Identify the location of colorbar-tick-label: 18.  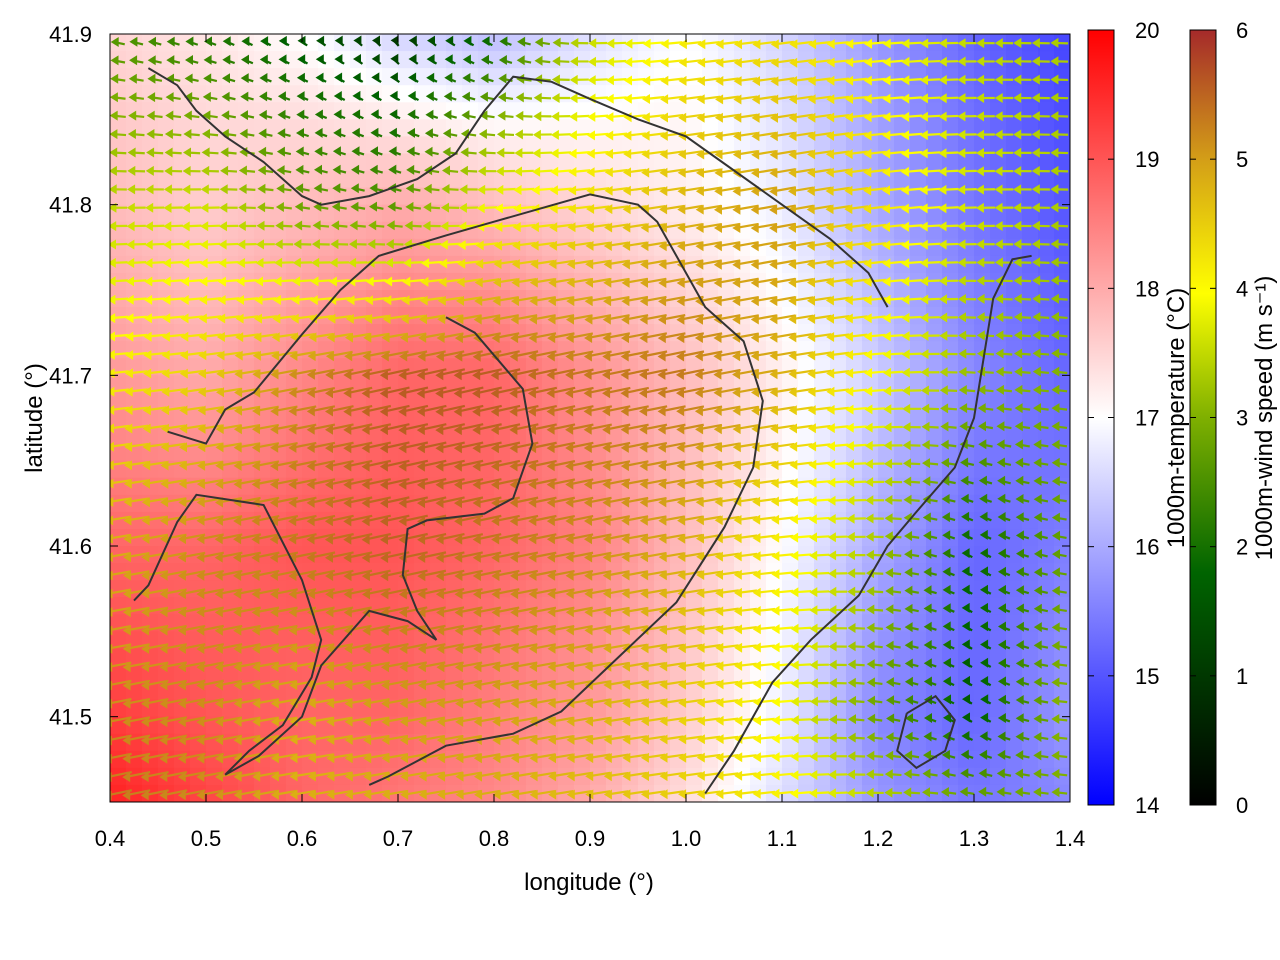
(1147, 288).